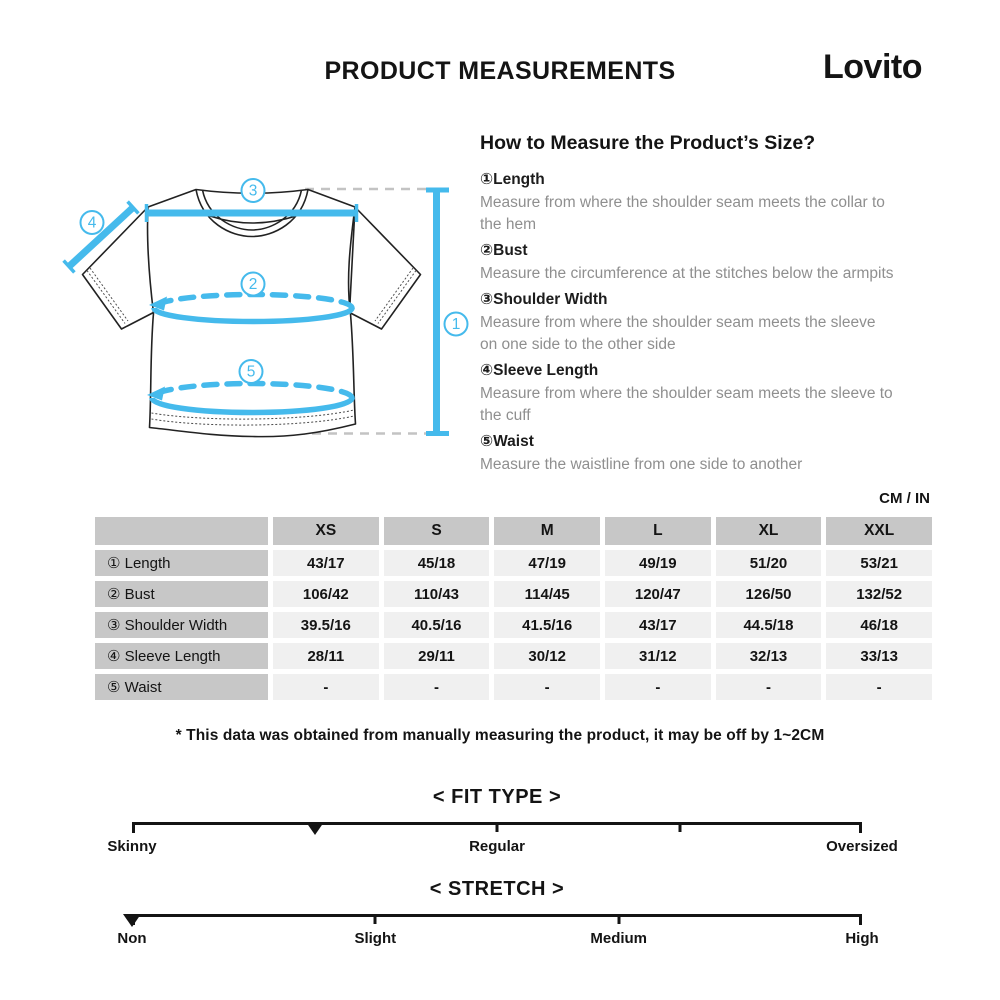 This screenshot has height=1000, width=1000. I want to click on scale-label: Non, so click(132, 938).